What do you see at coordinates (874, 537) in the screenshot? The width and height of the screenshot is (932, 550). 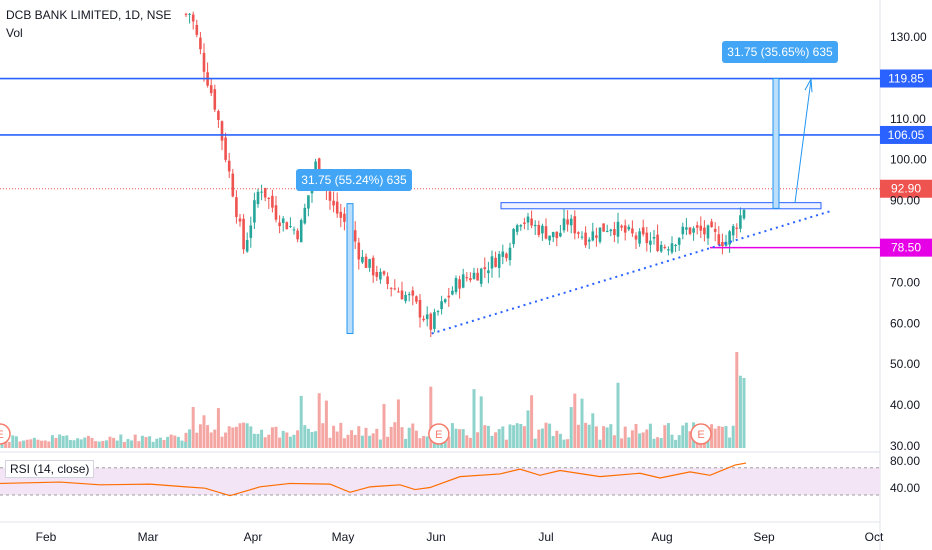 I see `x-tick-label: Oct` at bounding box center [874, 537].